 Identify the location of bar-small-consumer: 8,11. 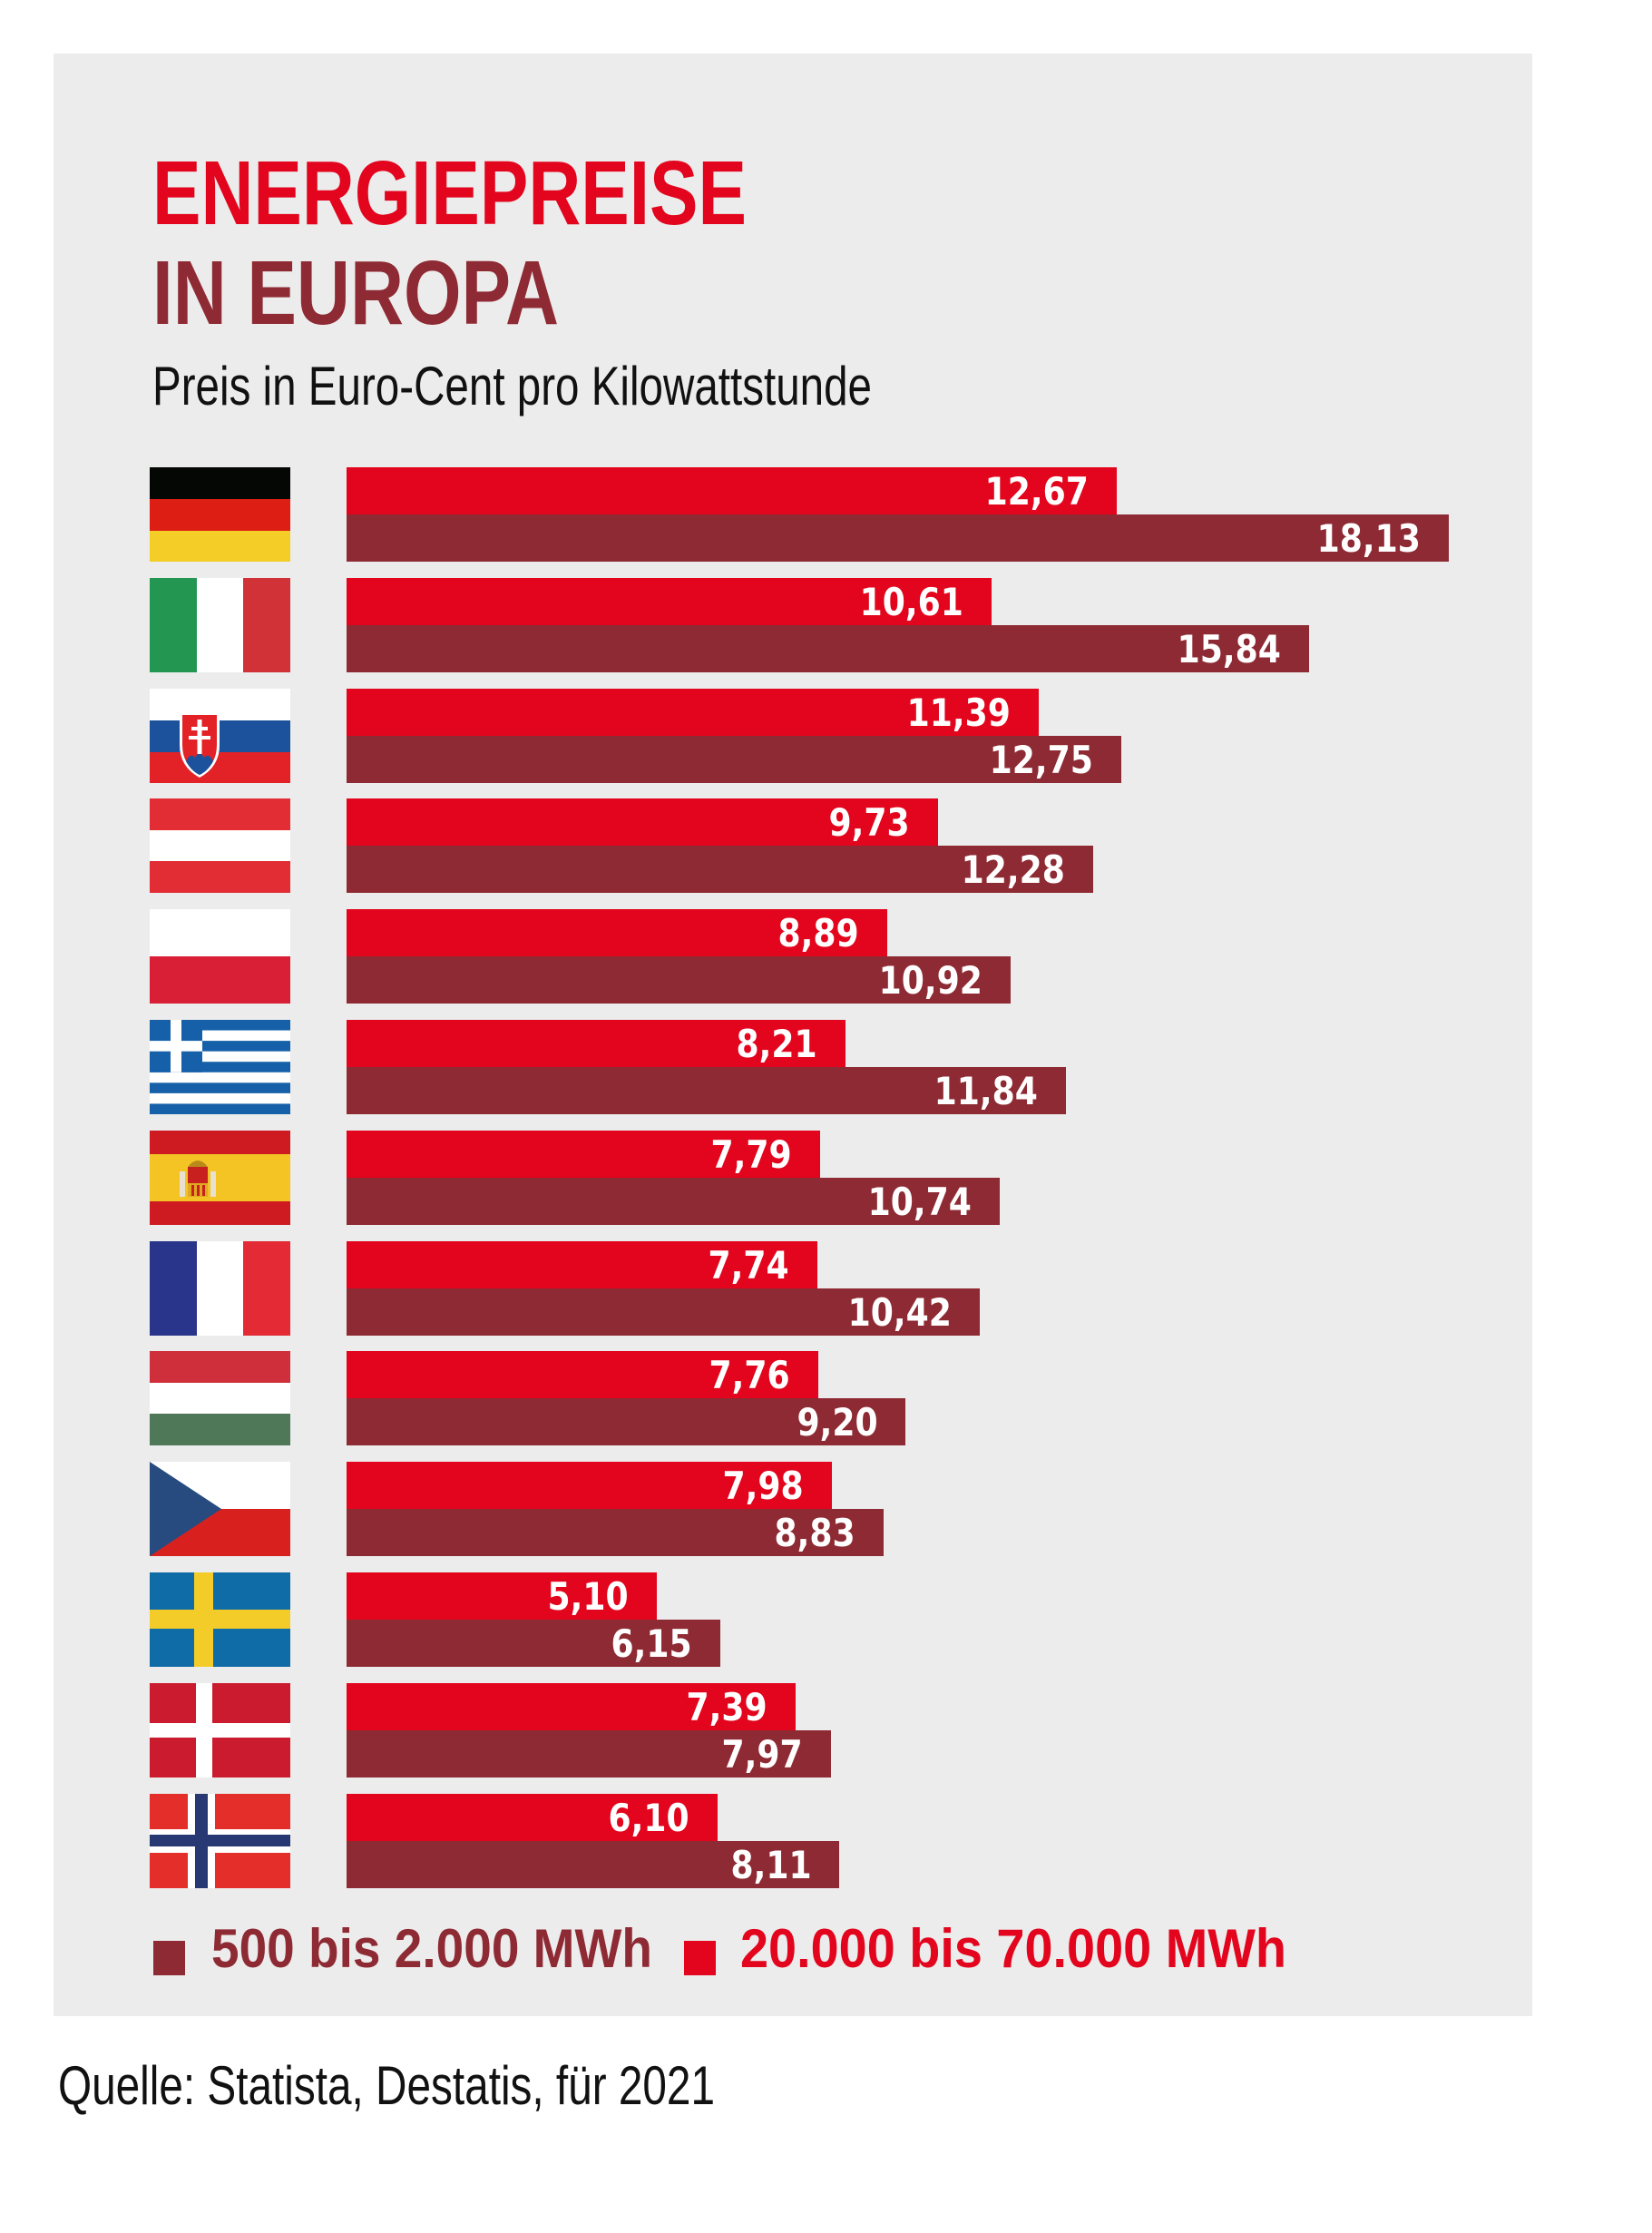
(593, 1864).